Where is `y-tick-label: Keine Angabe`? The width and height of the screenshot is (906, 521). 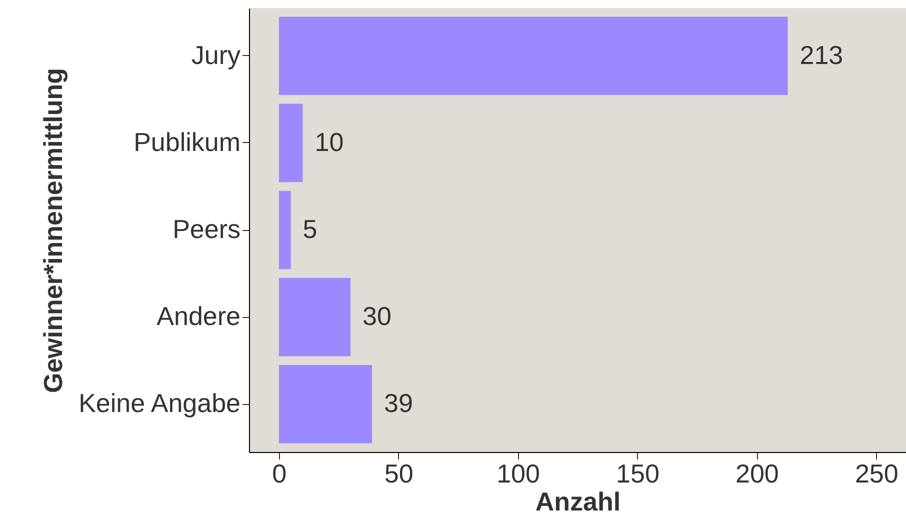 y-tick-label: Keine Angabe is located at coordinates (159, 403).